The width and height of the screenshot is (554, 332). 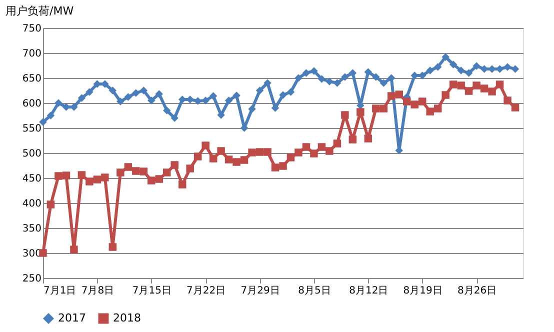 I want to click on y-tick-label: 600, so click(x=32, y=104).